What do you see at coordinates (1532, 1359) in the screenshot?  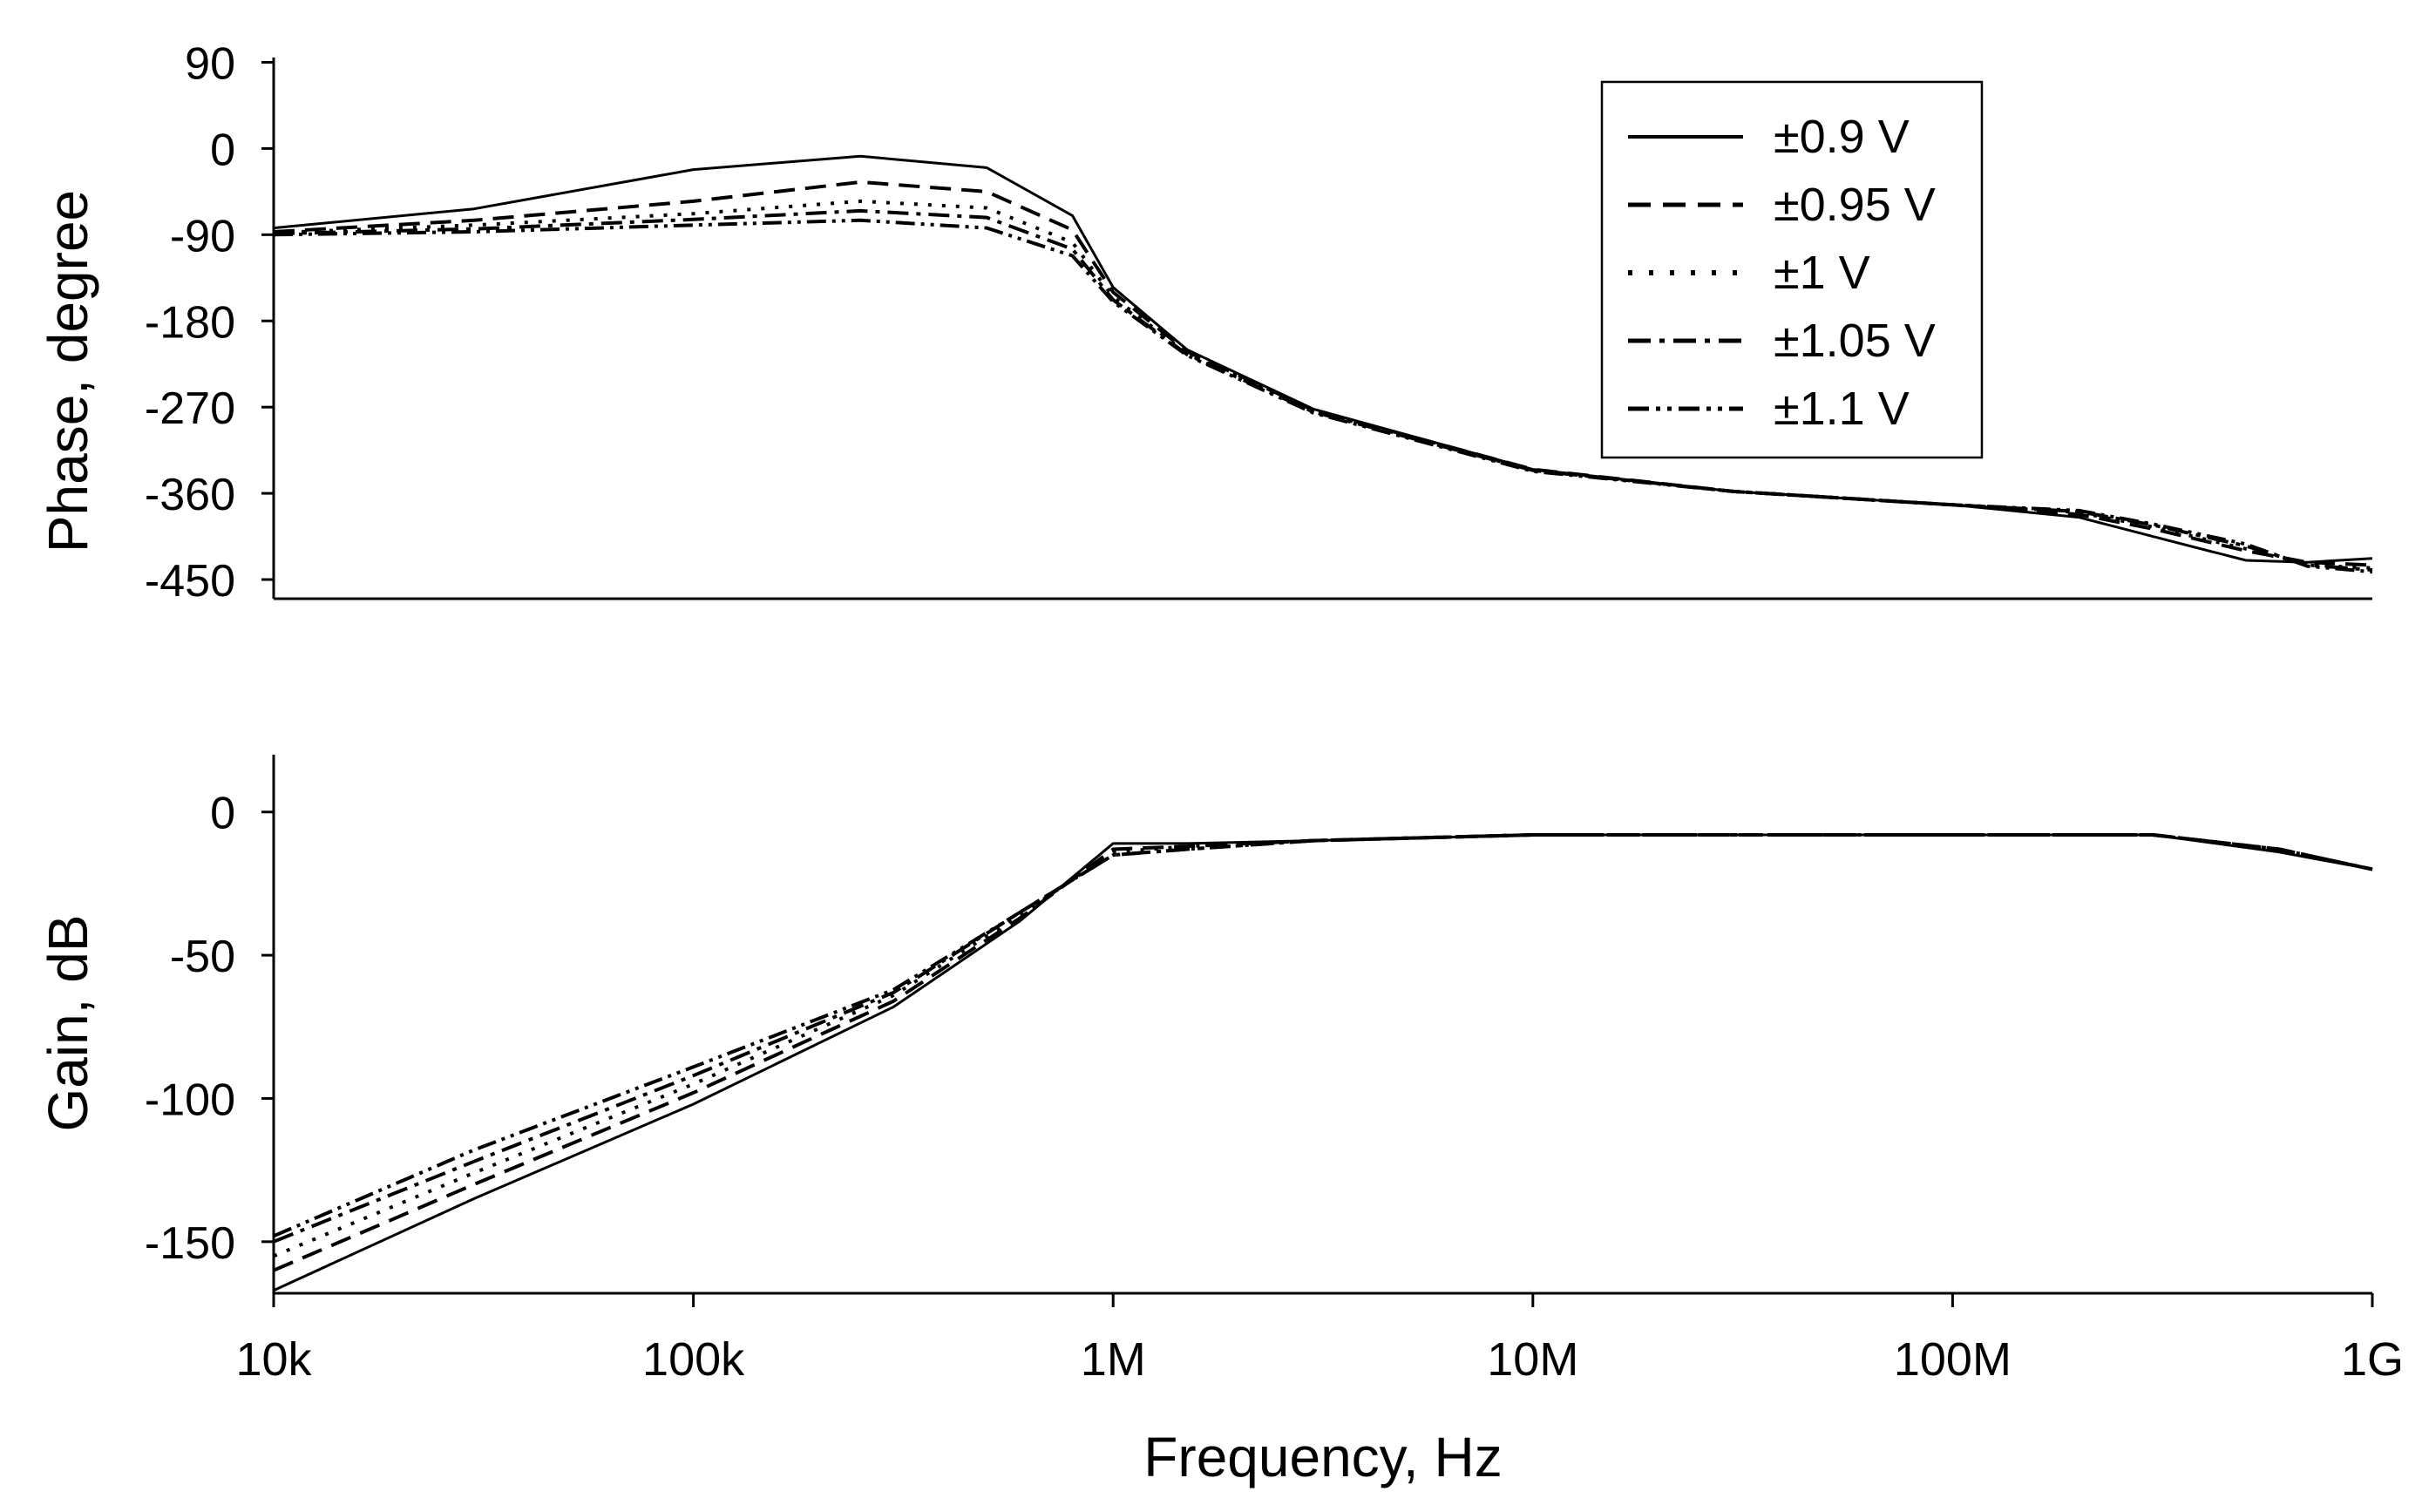 I see `x-tick-label: 10M` at bounding box center [1532, 1359].